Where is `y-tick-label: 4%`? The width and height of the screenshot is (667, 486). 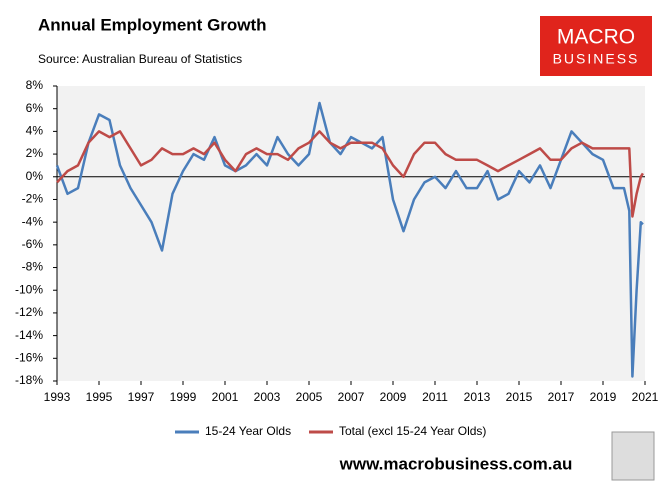 y-tick-label: 4% is located at coordinates (35, 131).